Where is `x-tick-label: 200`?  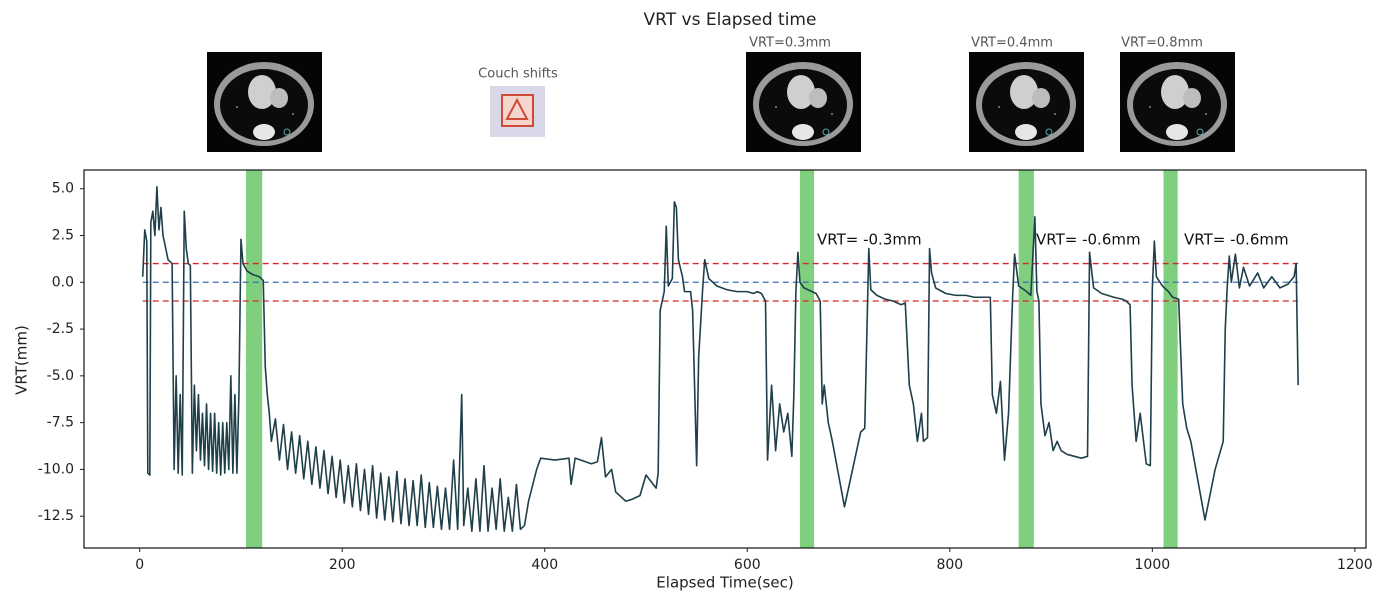 x-tick-label: 200 is located at coordinates (342, 565).